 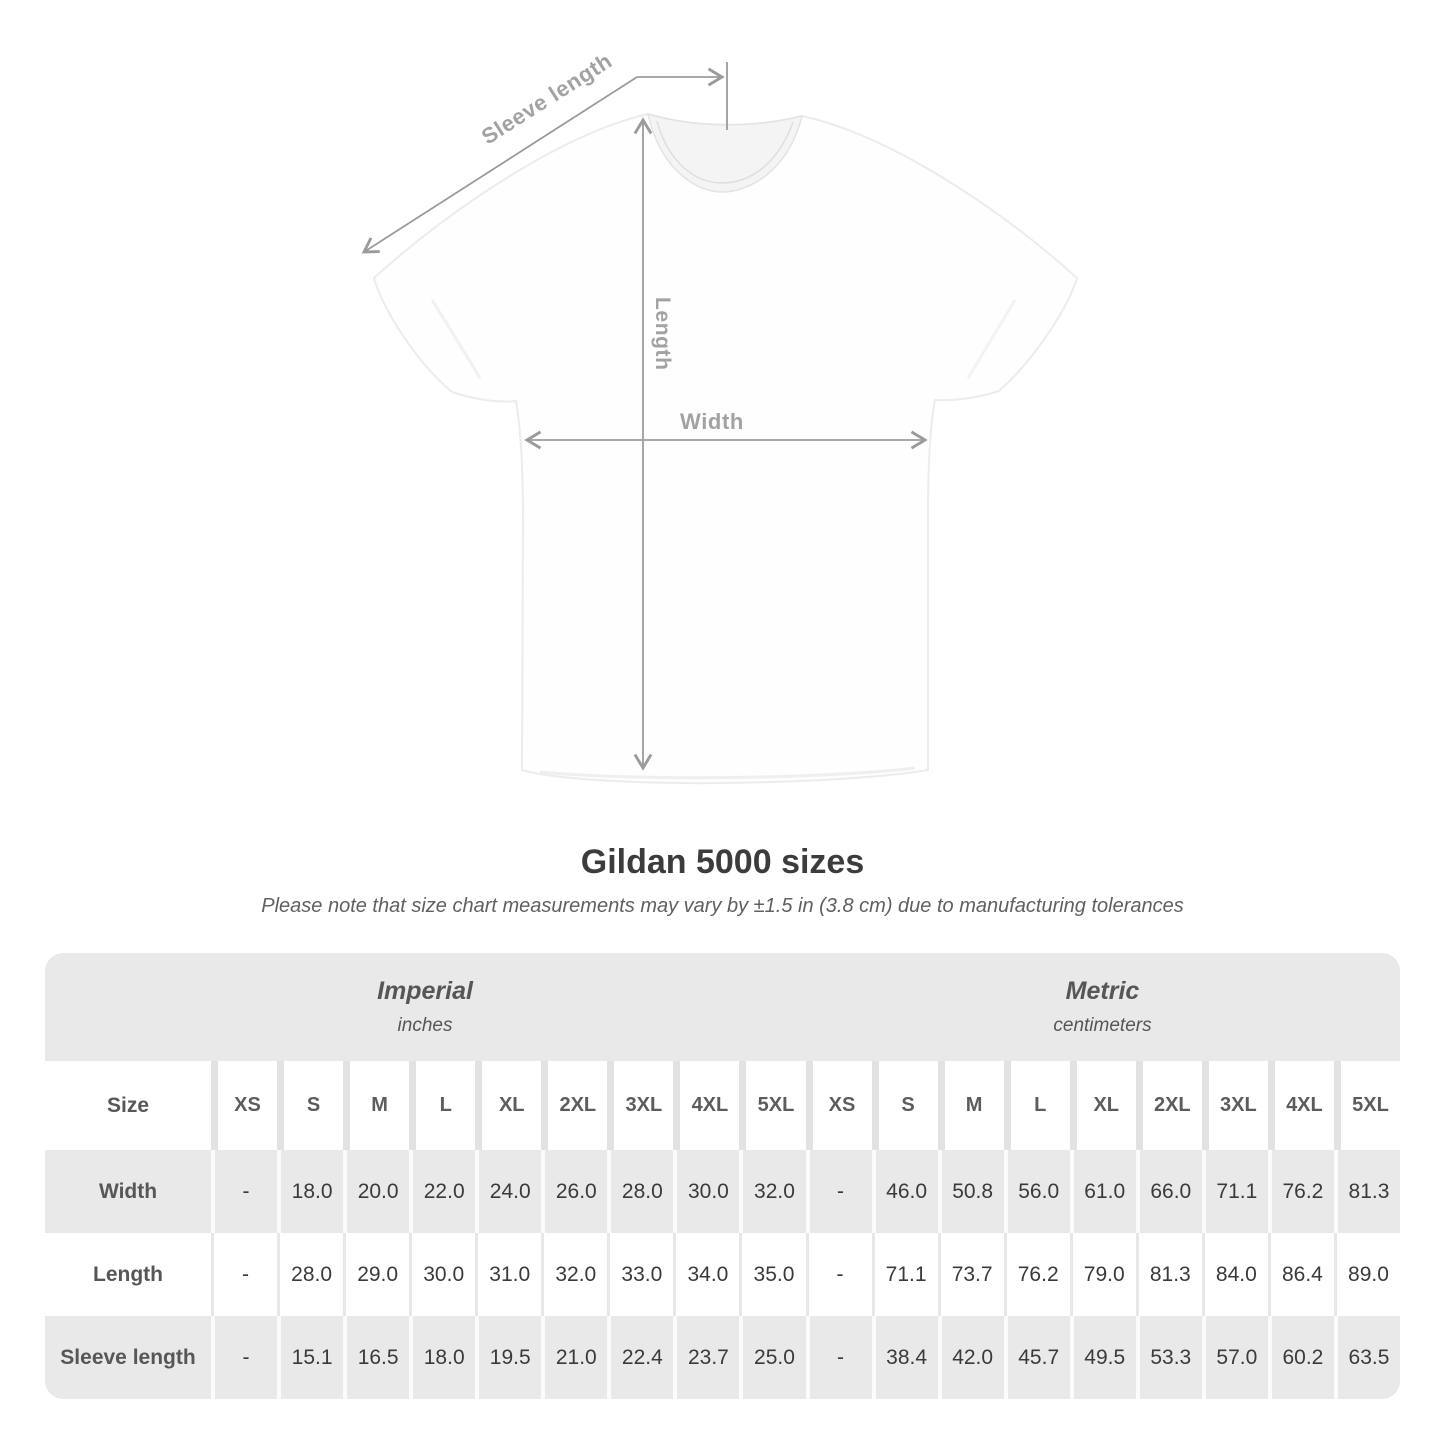 I want to click on unit-header-row: Imperial inches Metric centimeters, so click(x=722, y=1007).